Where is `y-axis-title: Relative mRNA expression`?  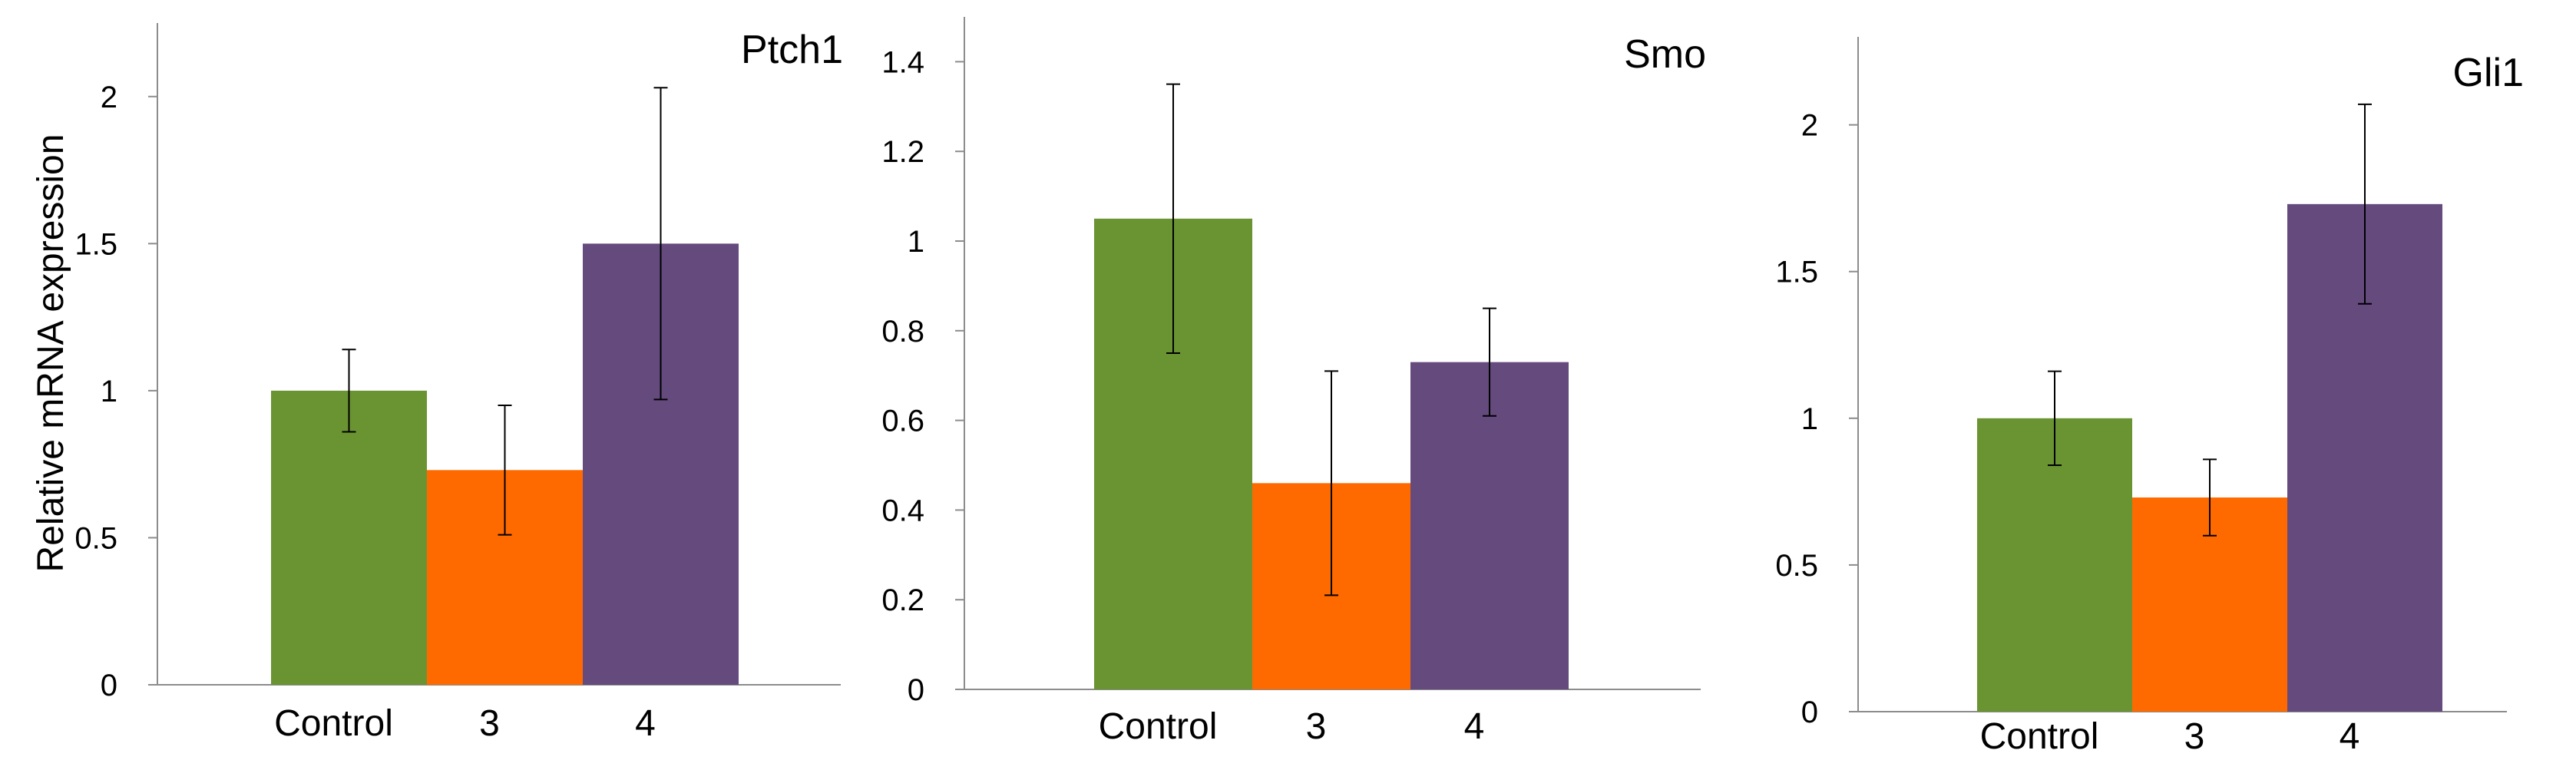
y-axis-title: Relative mRNA expression is located at coordinates (51, 353).